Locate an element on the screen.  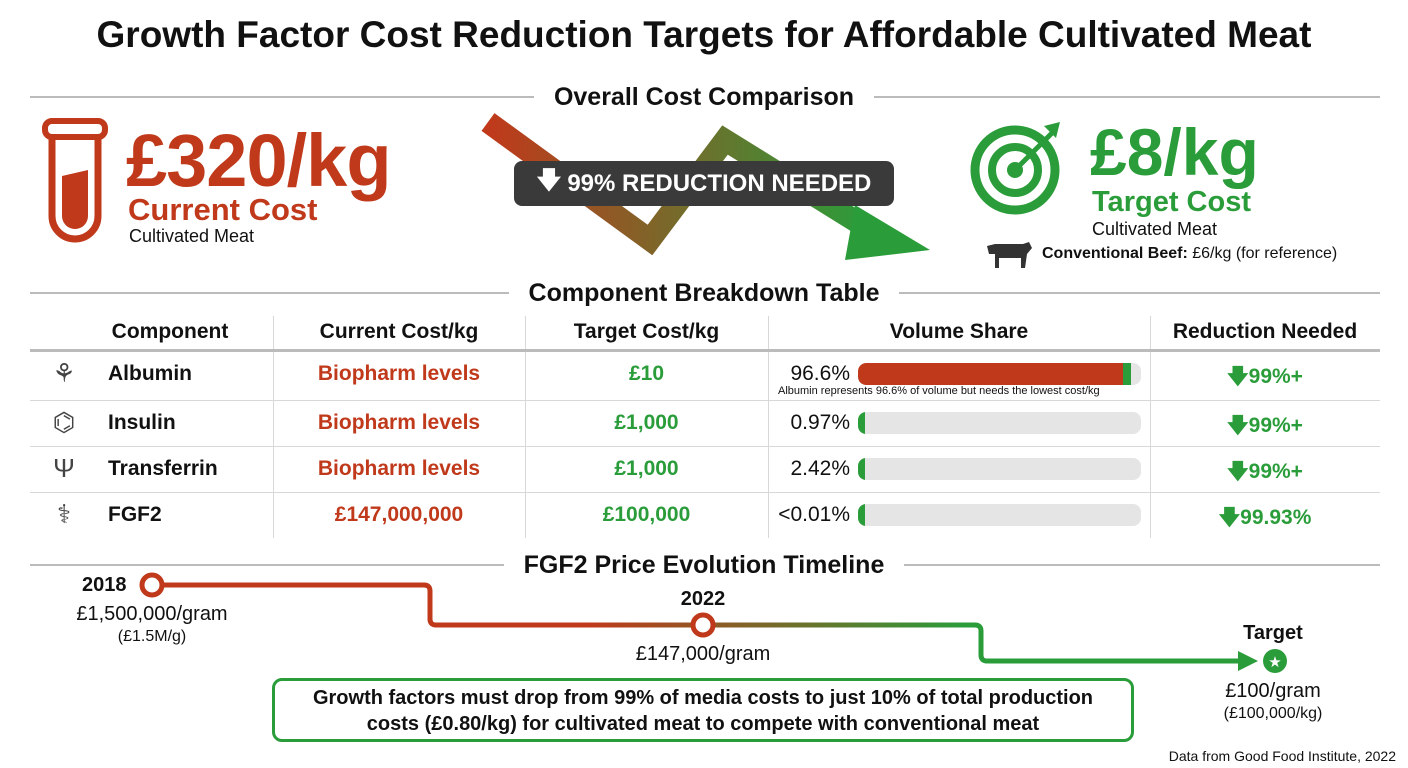
timeline-label-2022: 2022 is located at coordinates (703, 599).